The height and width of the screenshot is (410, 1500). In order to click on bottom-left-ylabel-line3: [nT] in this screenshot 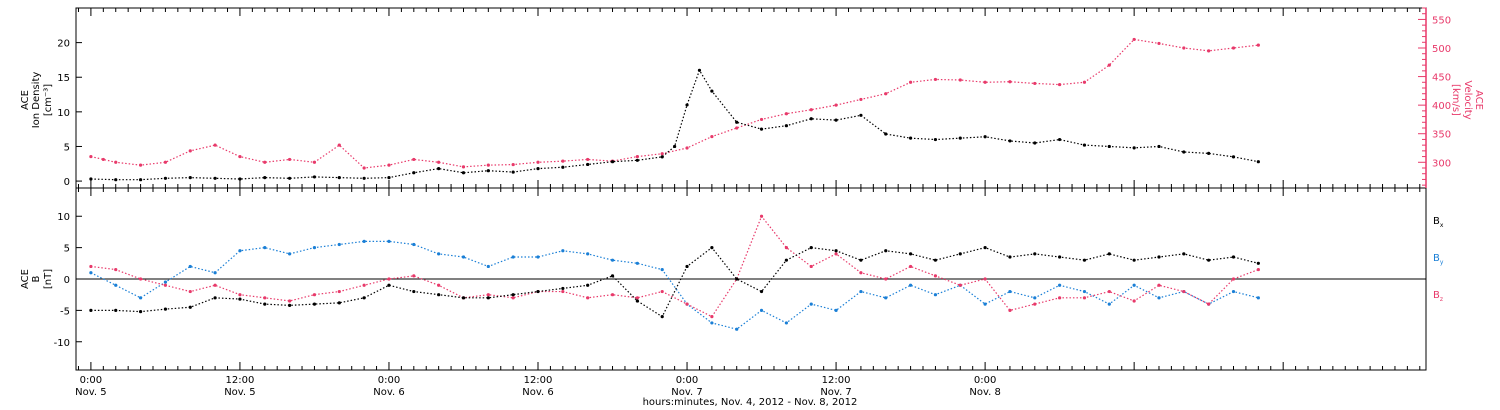, I will do `click(48, 279)`.